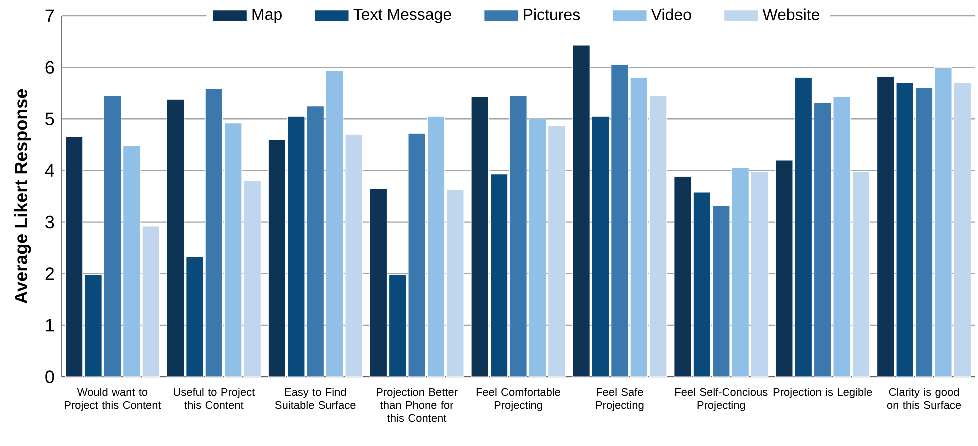  I want to click on x-tick-label: Clarity is good on this Surface, so click(924, 399).